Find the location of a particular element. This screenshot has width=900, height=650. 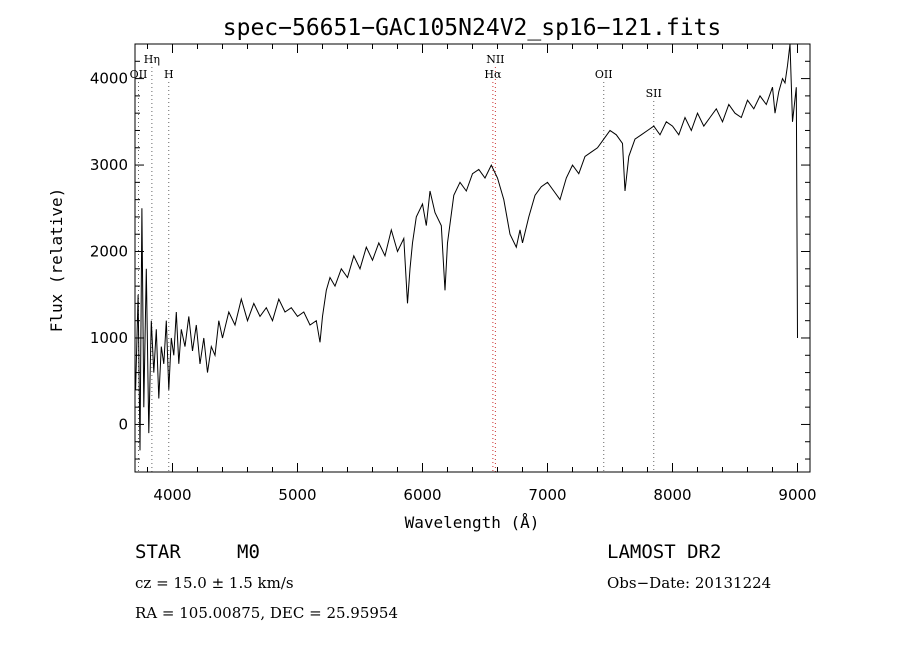

x-tick-label: 5000 is located at coordinates (297, 495).